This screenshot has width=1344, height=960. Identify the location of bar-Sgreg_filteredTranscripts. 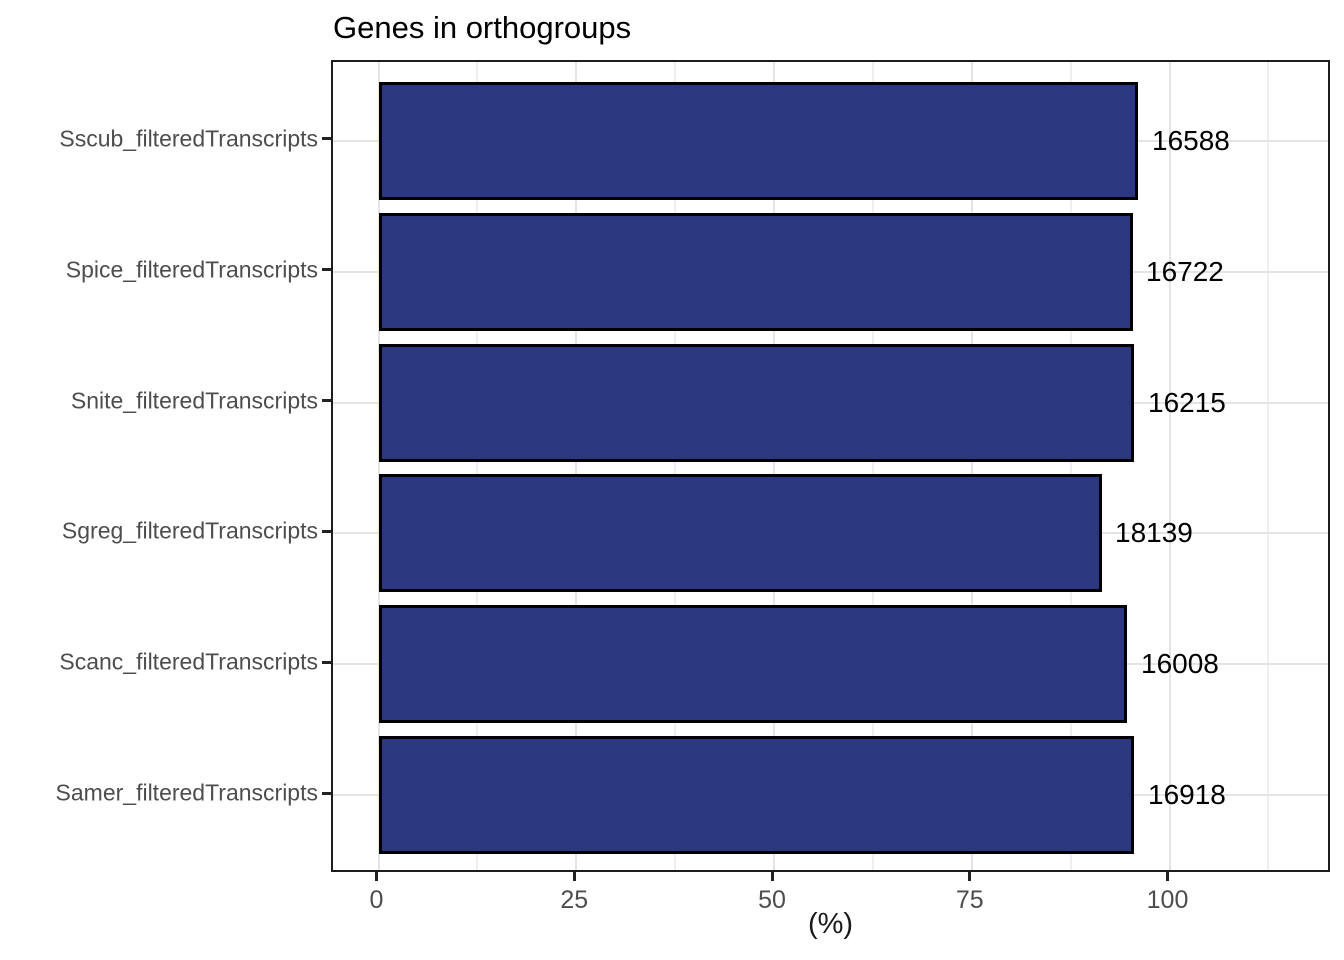
(740, 533).